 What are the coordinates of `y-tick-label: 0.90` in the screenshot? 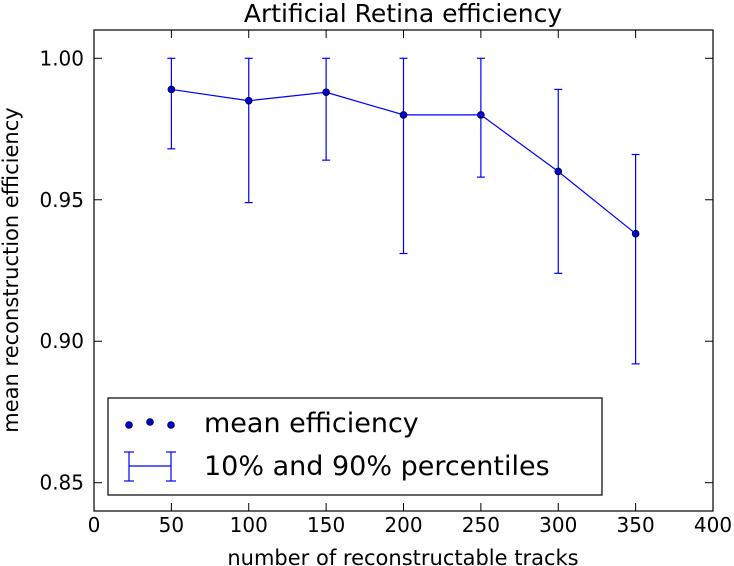 It's located at (61, 341).